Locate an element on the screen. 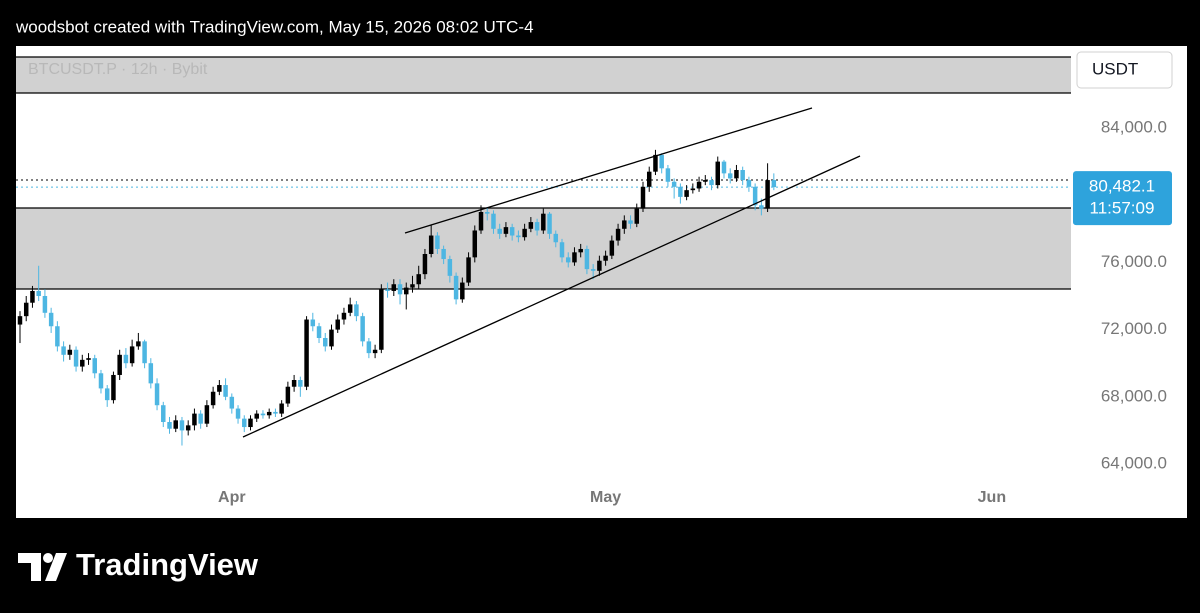 This screenshot has width=1200, height=613. y-tick-label: 84,000.0 is located at coordinates (1134, 126).